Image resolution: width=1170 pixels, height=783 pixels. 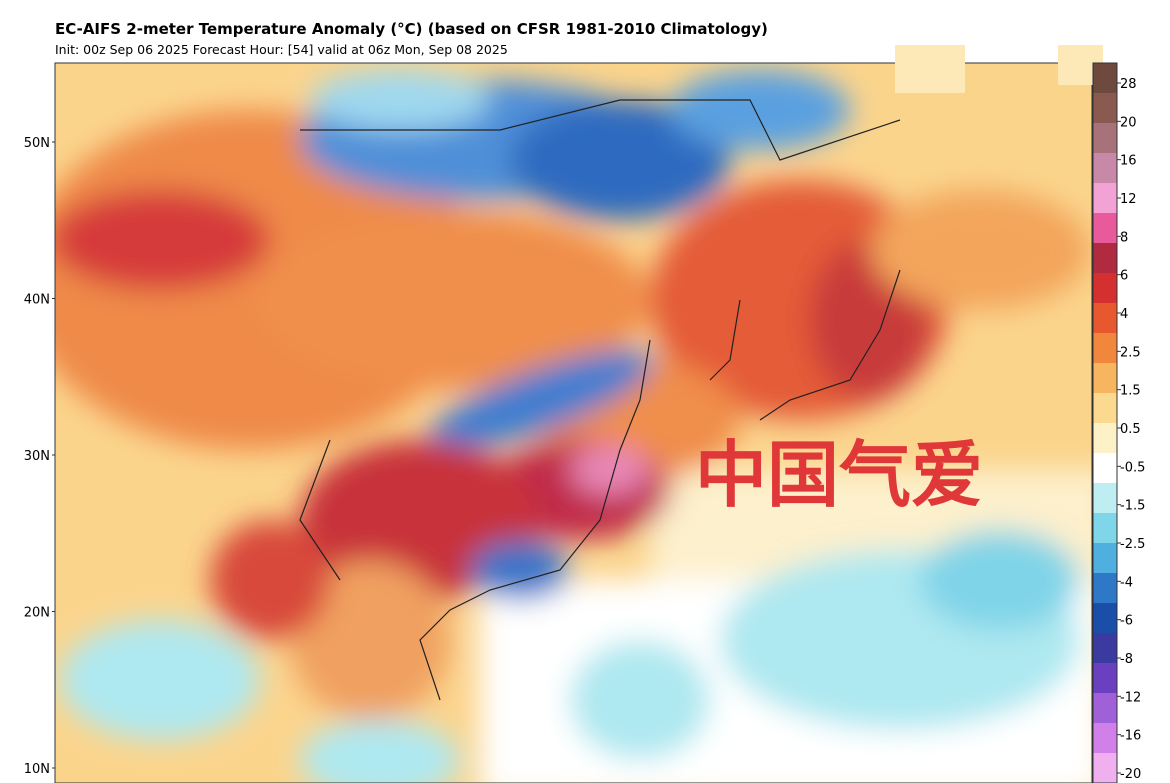 I want to click on colorbar-label: -1.5, so click(x=1132, y=506).